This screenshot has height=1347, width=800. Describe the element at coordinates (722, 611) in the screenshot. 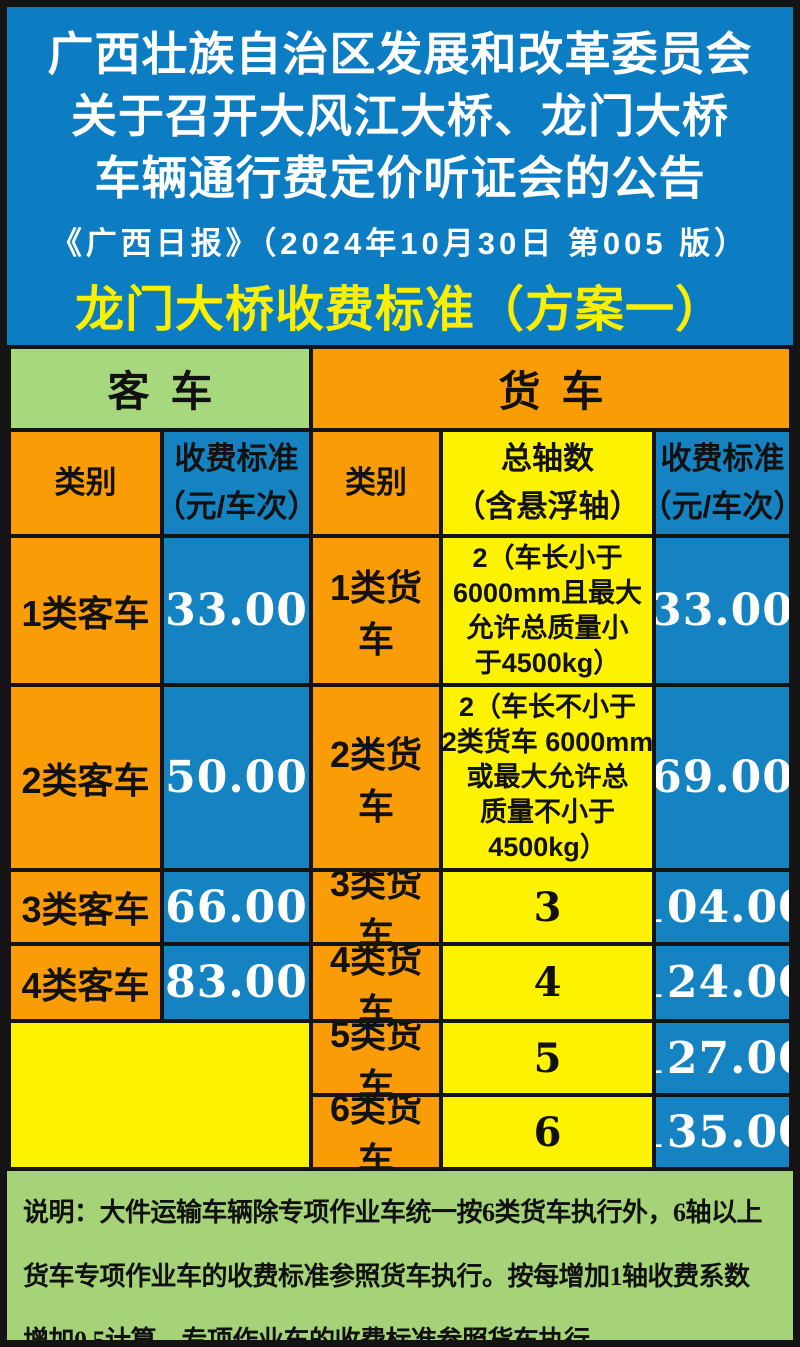

I see `truck-class1-fee: 33.00` at that location.